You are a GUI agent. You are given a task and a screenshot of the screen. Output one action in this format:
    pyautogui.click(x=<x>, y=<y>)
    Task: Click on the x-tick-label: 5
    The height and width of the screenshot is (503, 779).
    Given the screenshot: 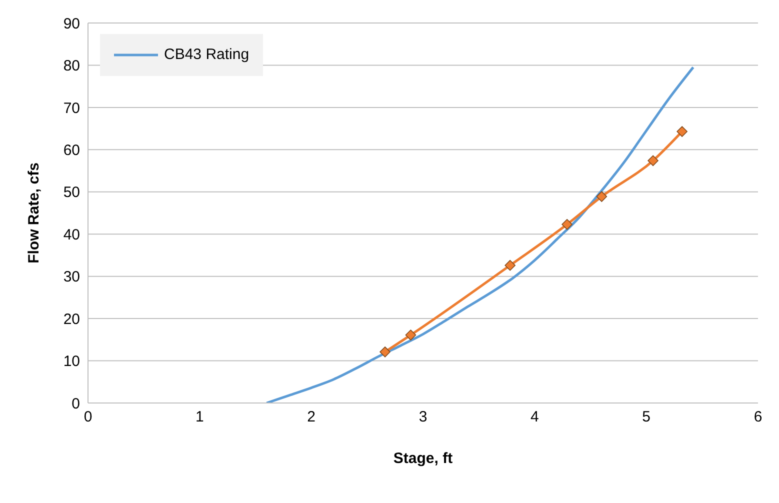 What is the action you would take?
    pyautogui.click(x=646, y=417)
    